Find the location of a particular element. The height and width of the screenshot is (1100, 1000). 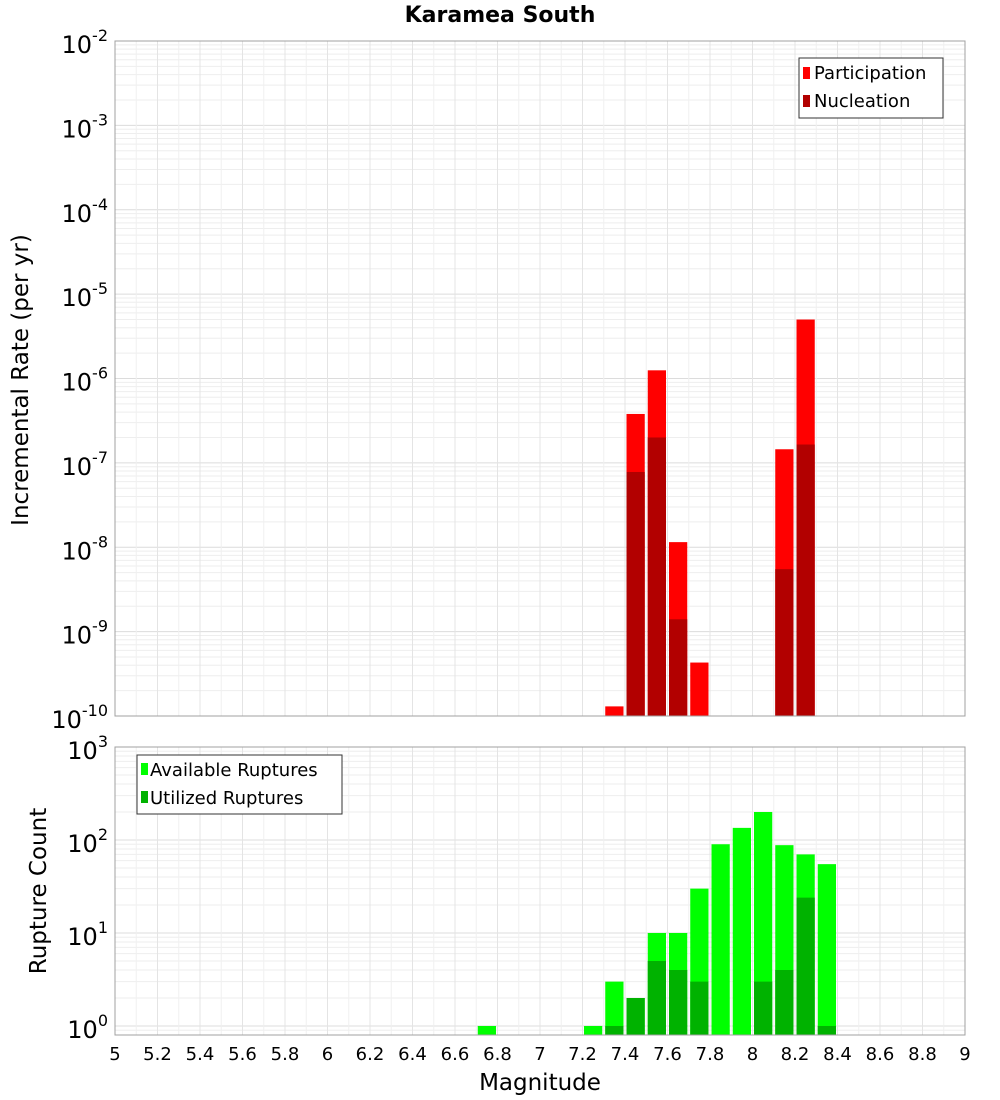

x-tick-label: 5.6 is located at coordinates (242, 1054).